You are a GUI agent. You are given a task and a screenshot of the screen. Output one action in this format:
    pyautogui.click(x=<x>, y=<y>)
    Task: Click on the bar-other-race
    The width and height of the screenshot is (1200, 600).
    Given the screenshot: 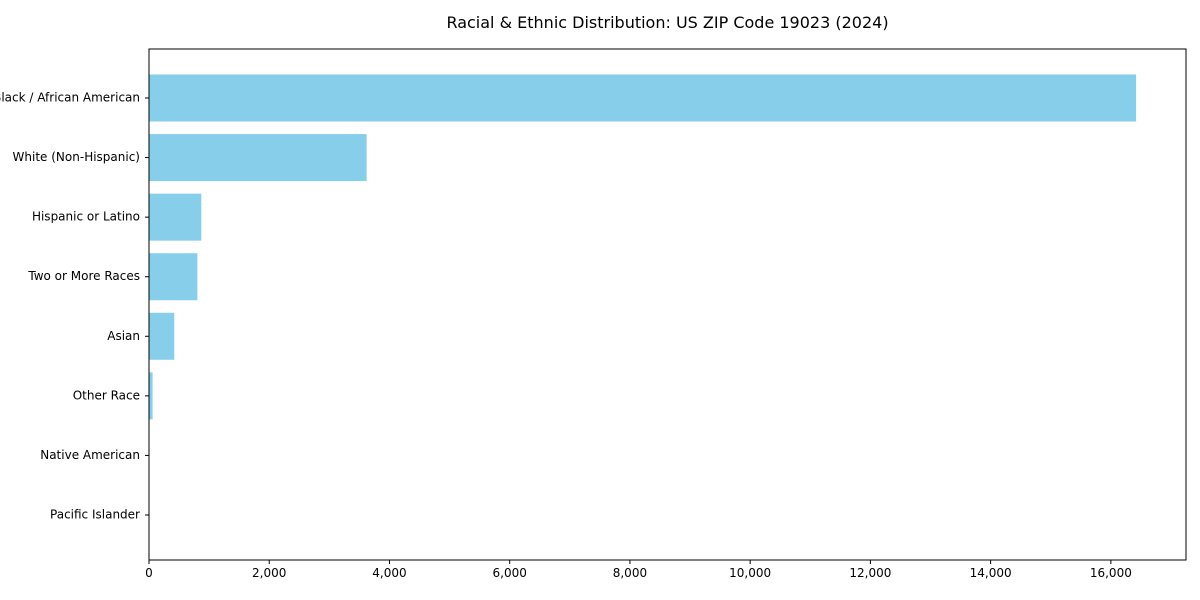 What is the action you would take?
    pyautogui.click(x=151, y=396)
    